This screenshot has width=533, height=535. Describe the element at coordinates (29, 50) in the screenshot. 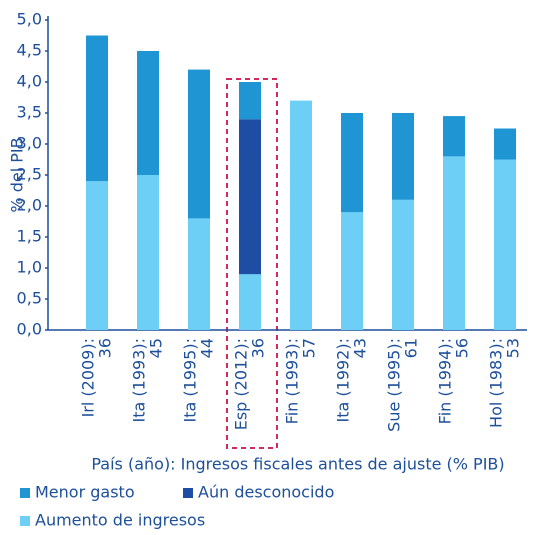

I see `y-tick-label: 4,5` at that location.